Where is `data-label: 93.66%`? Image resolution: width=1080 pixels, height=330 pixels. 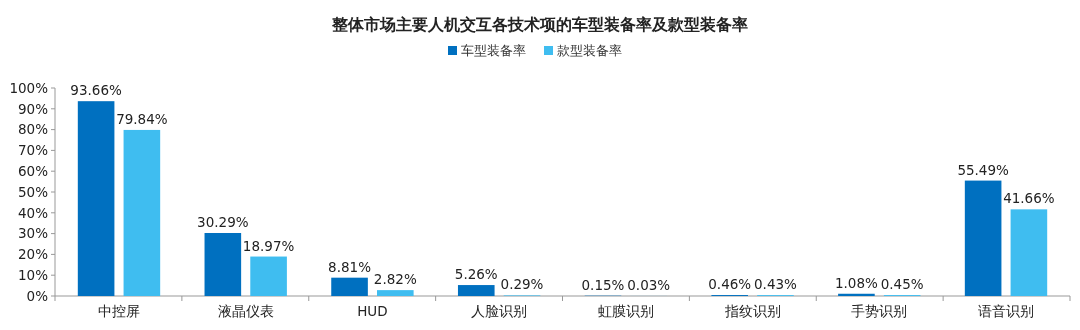
data-label: 93.66% is located at coordinates (96, 90).